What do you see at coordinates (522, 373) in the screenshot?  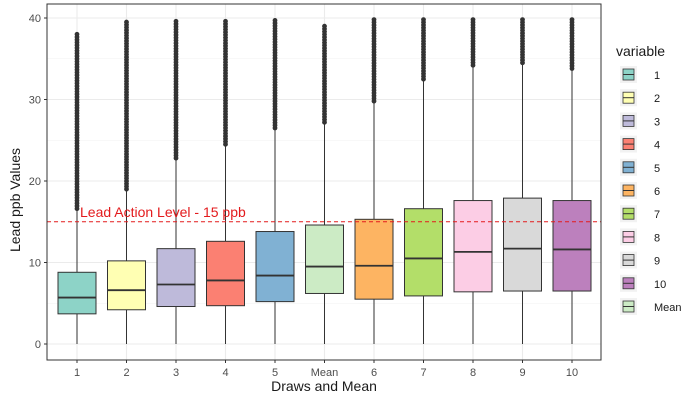 I see `x-tick-label: 9` at bounding box center [522, 373].